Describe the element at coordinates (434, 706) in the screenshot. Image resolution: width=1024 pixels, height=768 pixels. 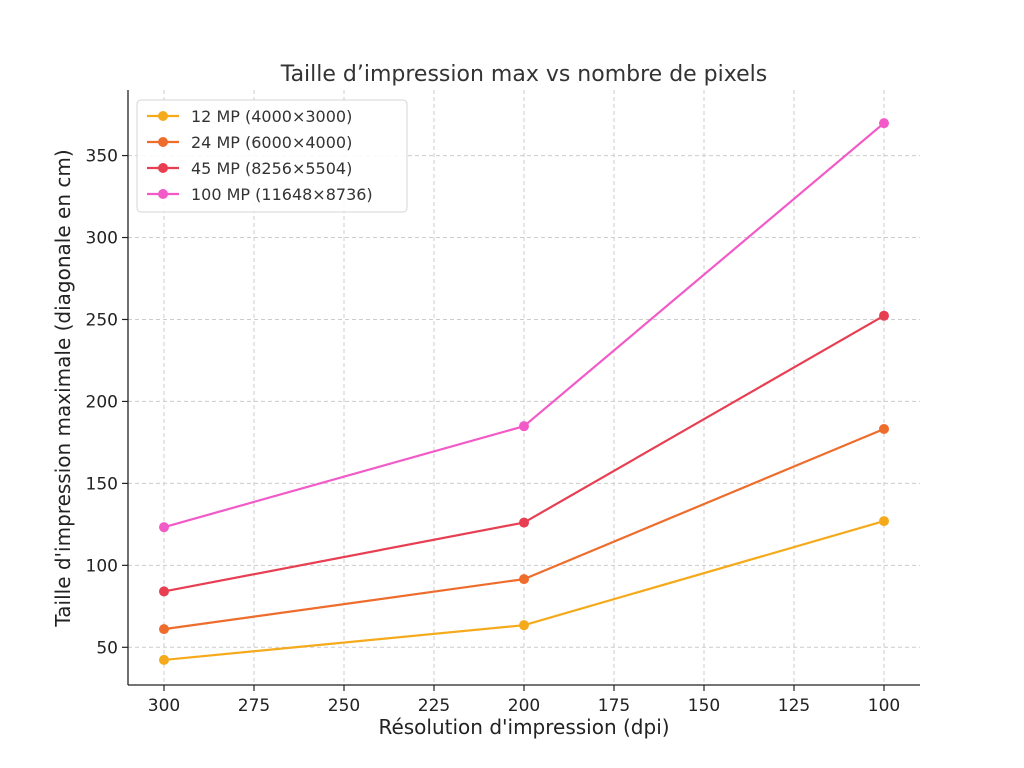
I see `x-tick-label: 225` at that location.